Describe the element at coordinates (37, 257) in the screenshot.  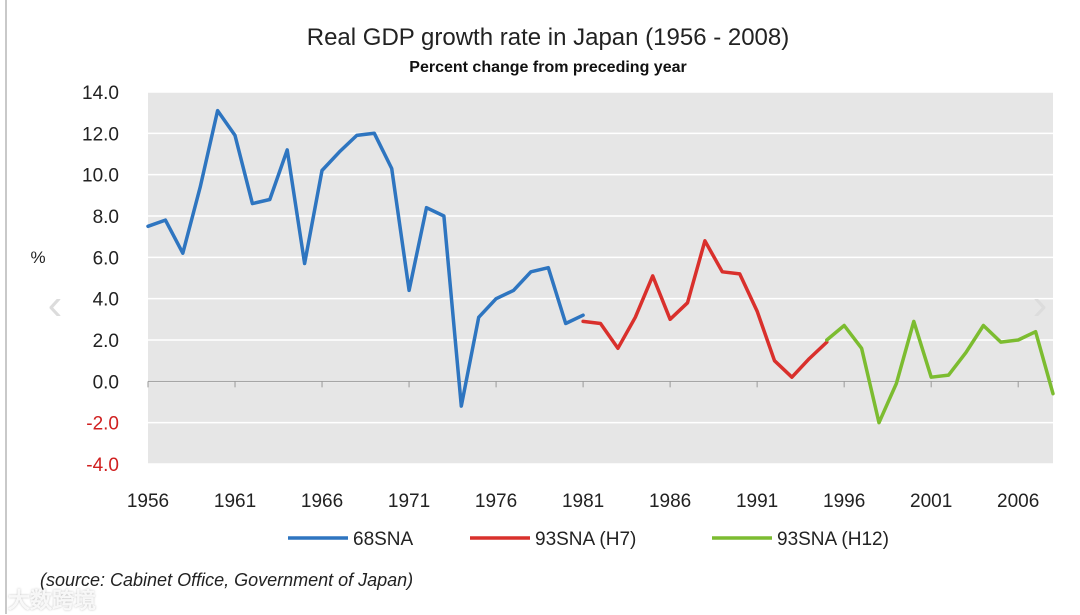
I see `y-axis-label: %` at that location.